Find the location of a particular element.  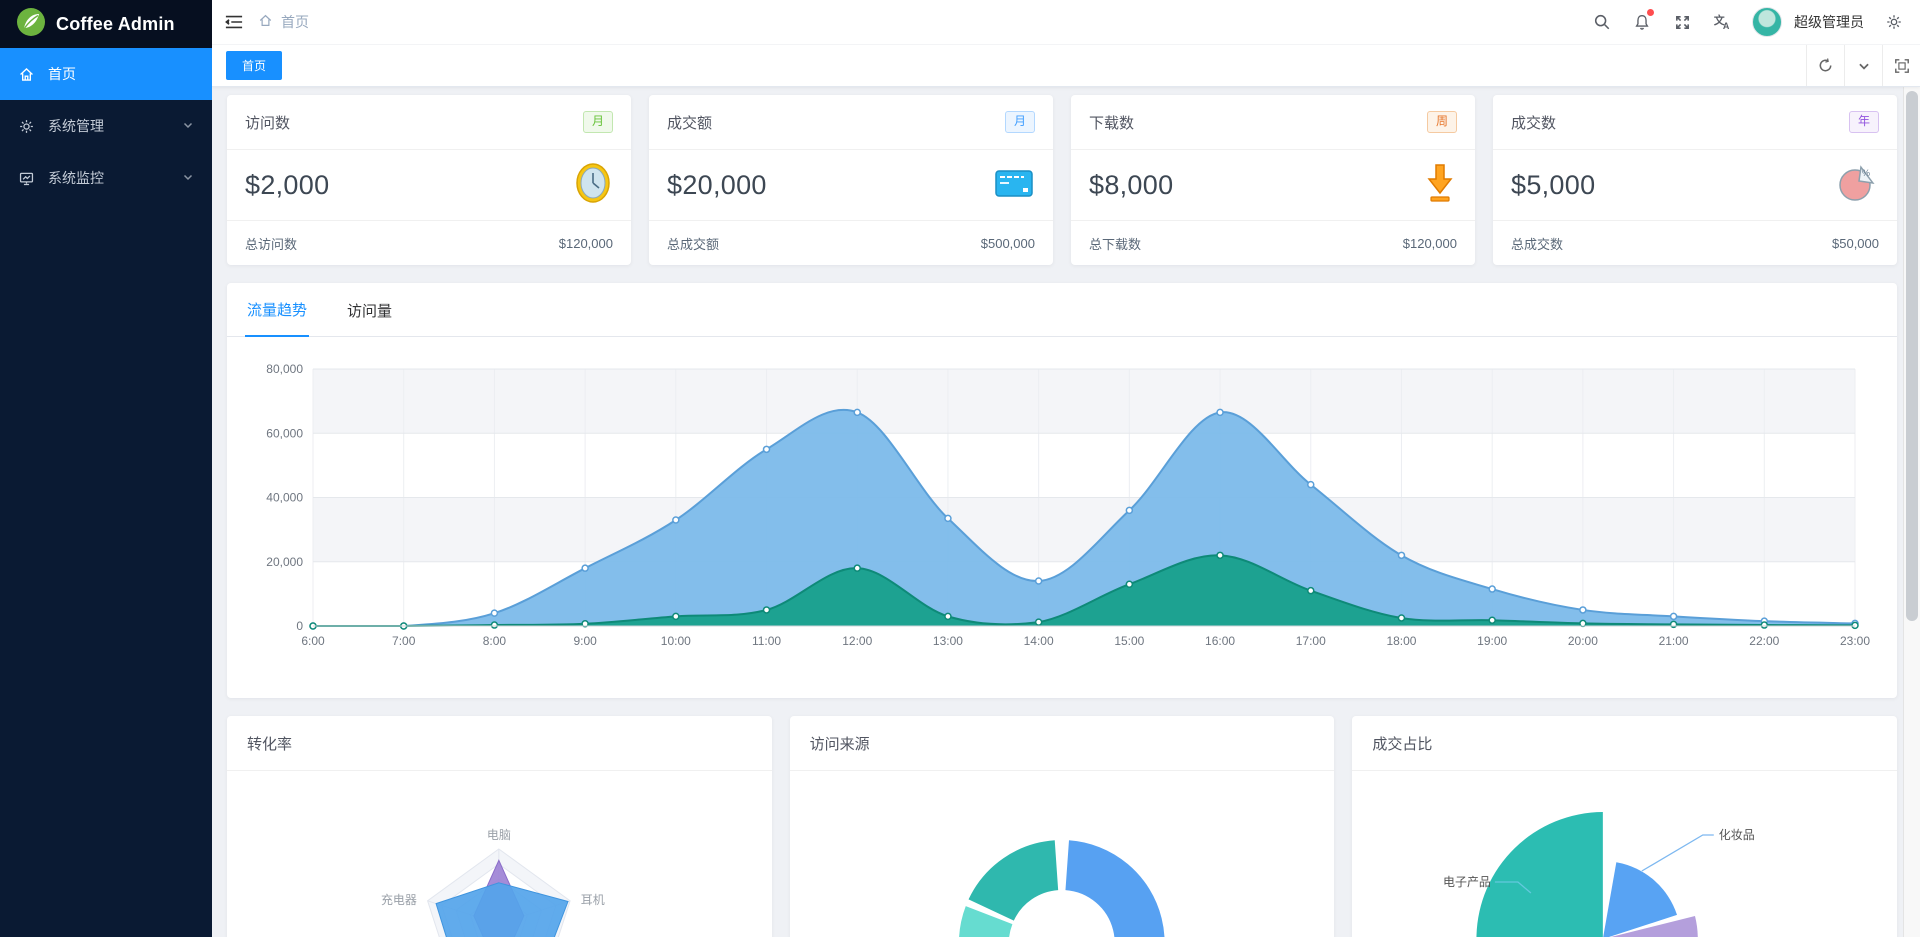

stat-card-value: $2,000 is located at coordinates (287, 184).